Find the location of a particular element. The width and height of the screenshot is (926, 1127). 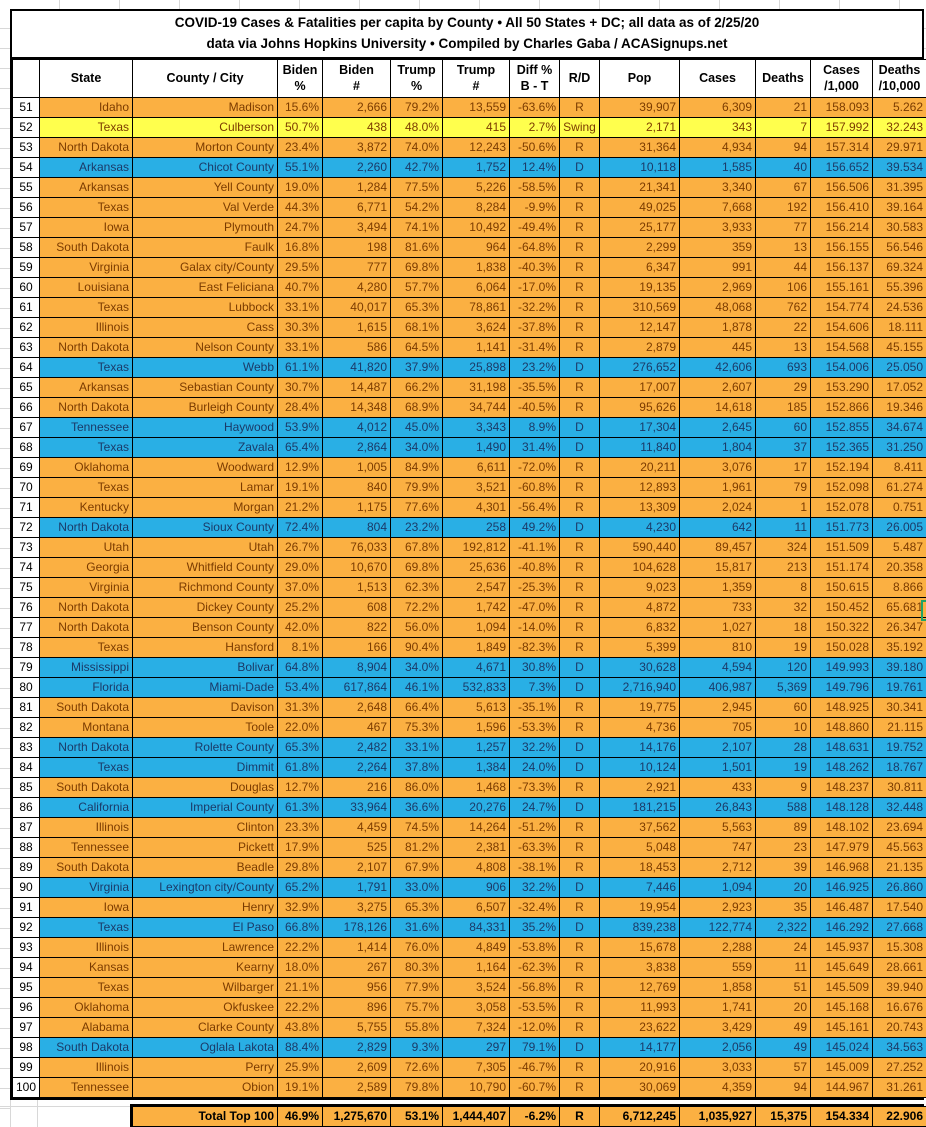

col-header-cases-per-1000: Cases /1,000 is located at coordinates (841, 78).